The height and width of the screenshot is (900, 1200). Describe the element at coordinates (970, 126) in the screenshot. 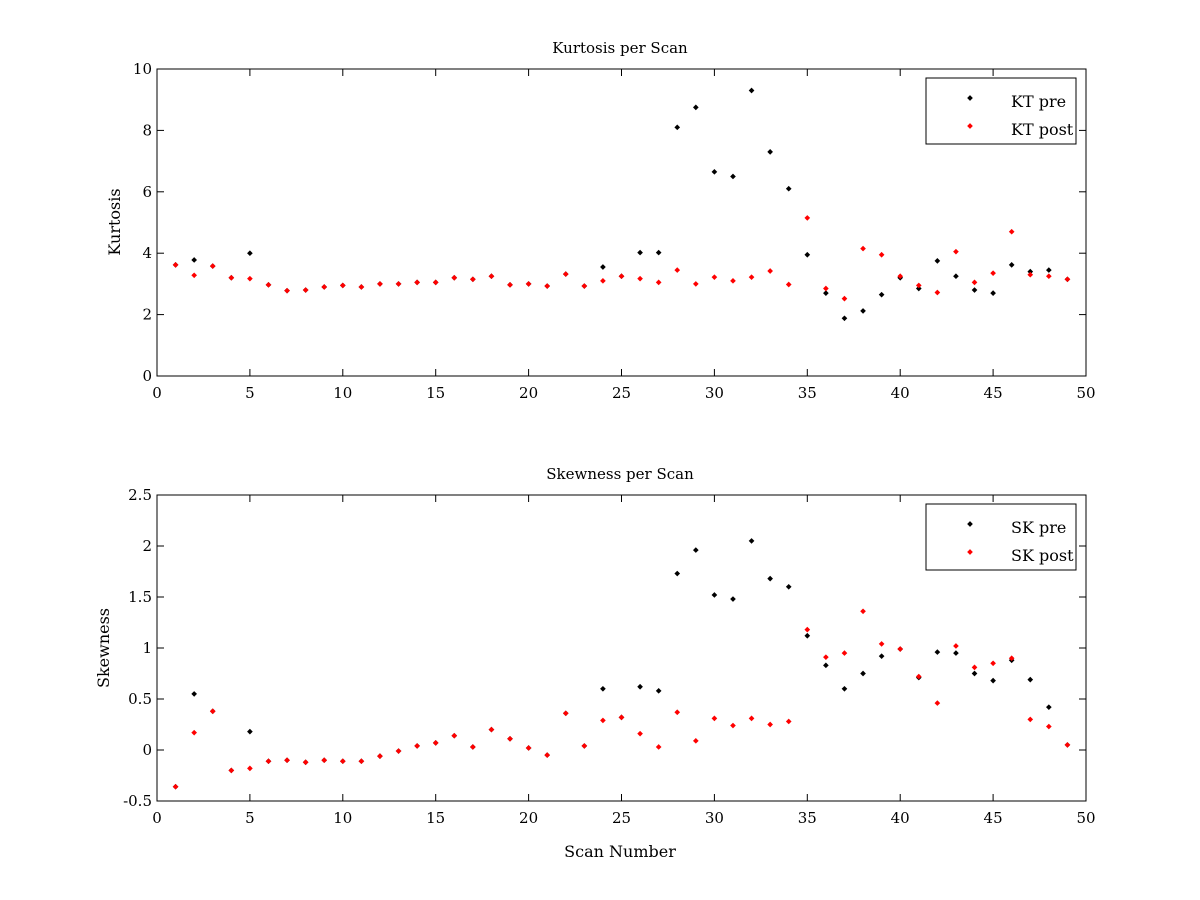

I see `kurtosis-legend-marker-post` at that location.